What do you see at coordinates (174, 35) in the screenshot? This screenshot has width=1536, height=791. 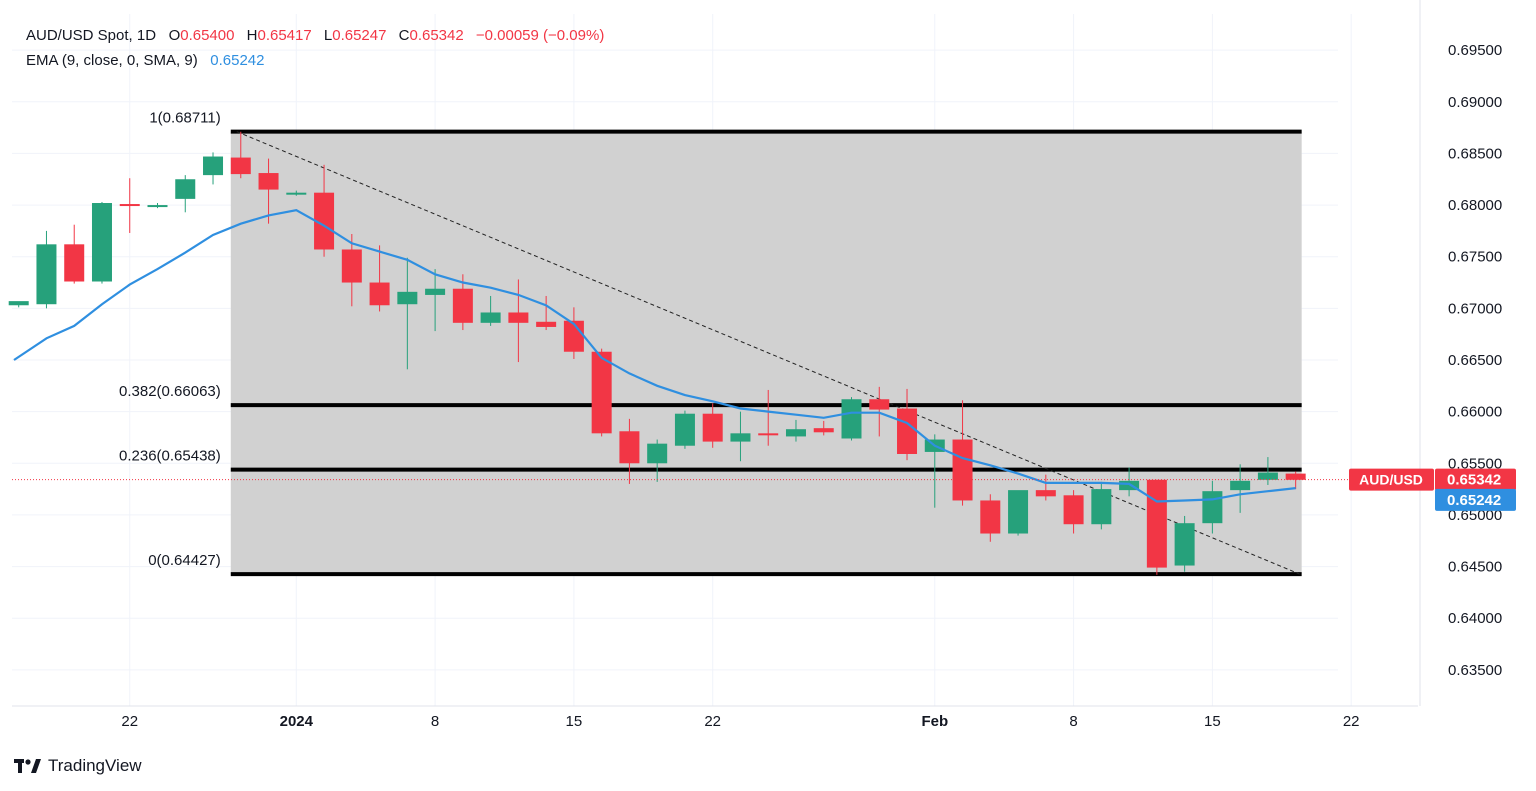 I see `open-label: O` at bounding box center [174, 35].